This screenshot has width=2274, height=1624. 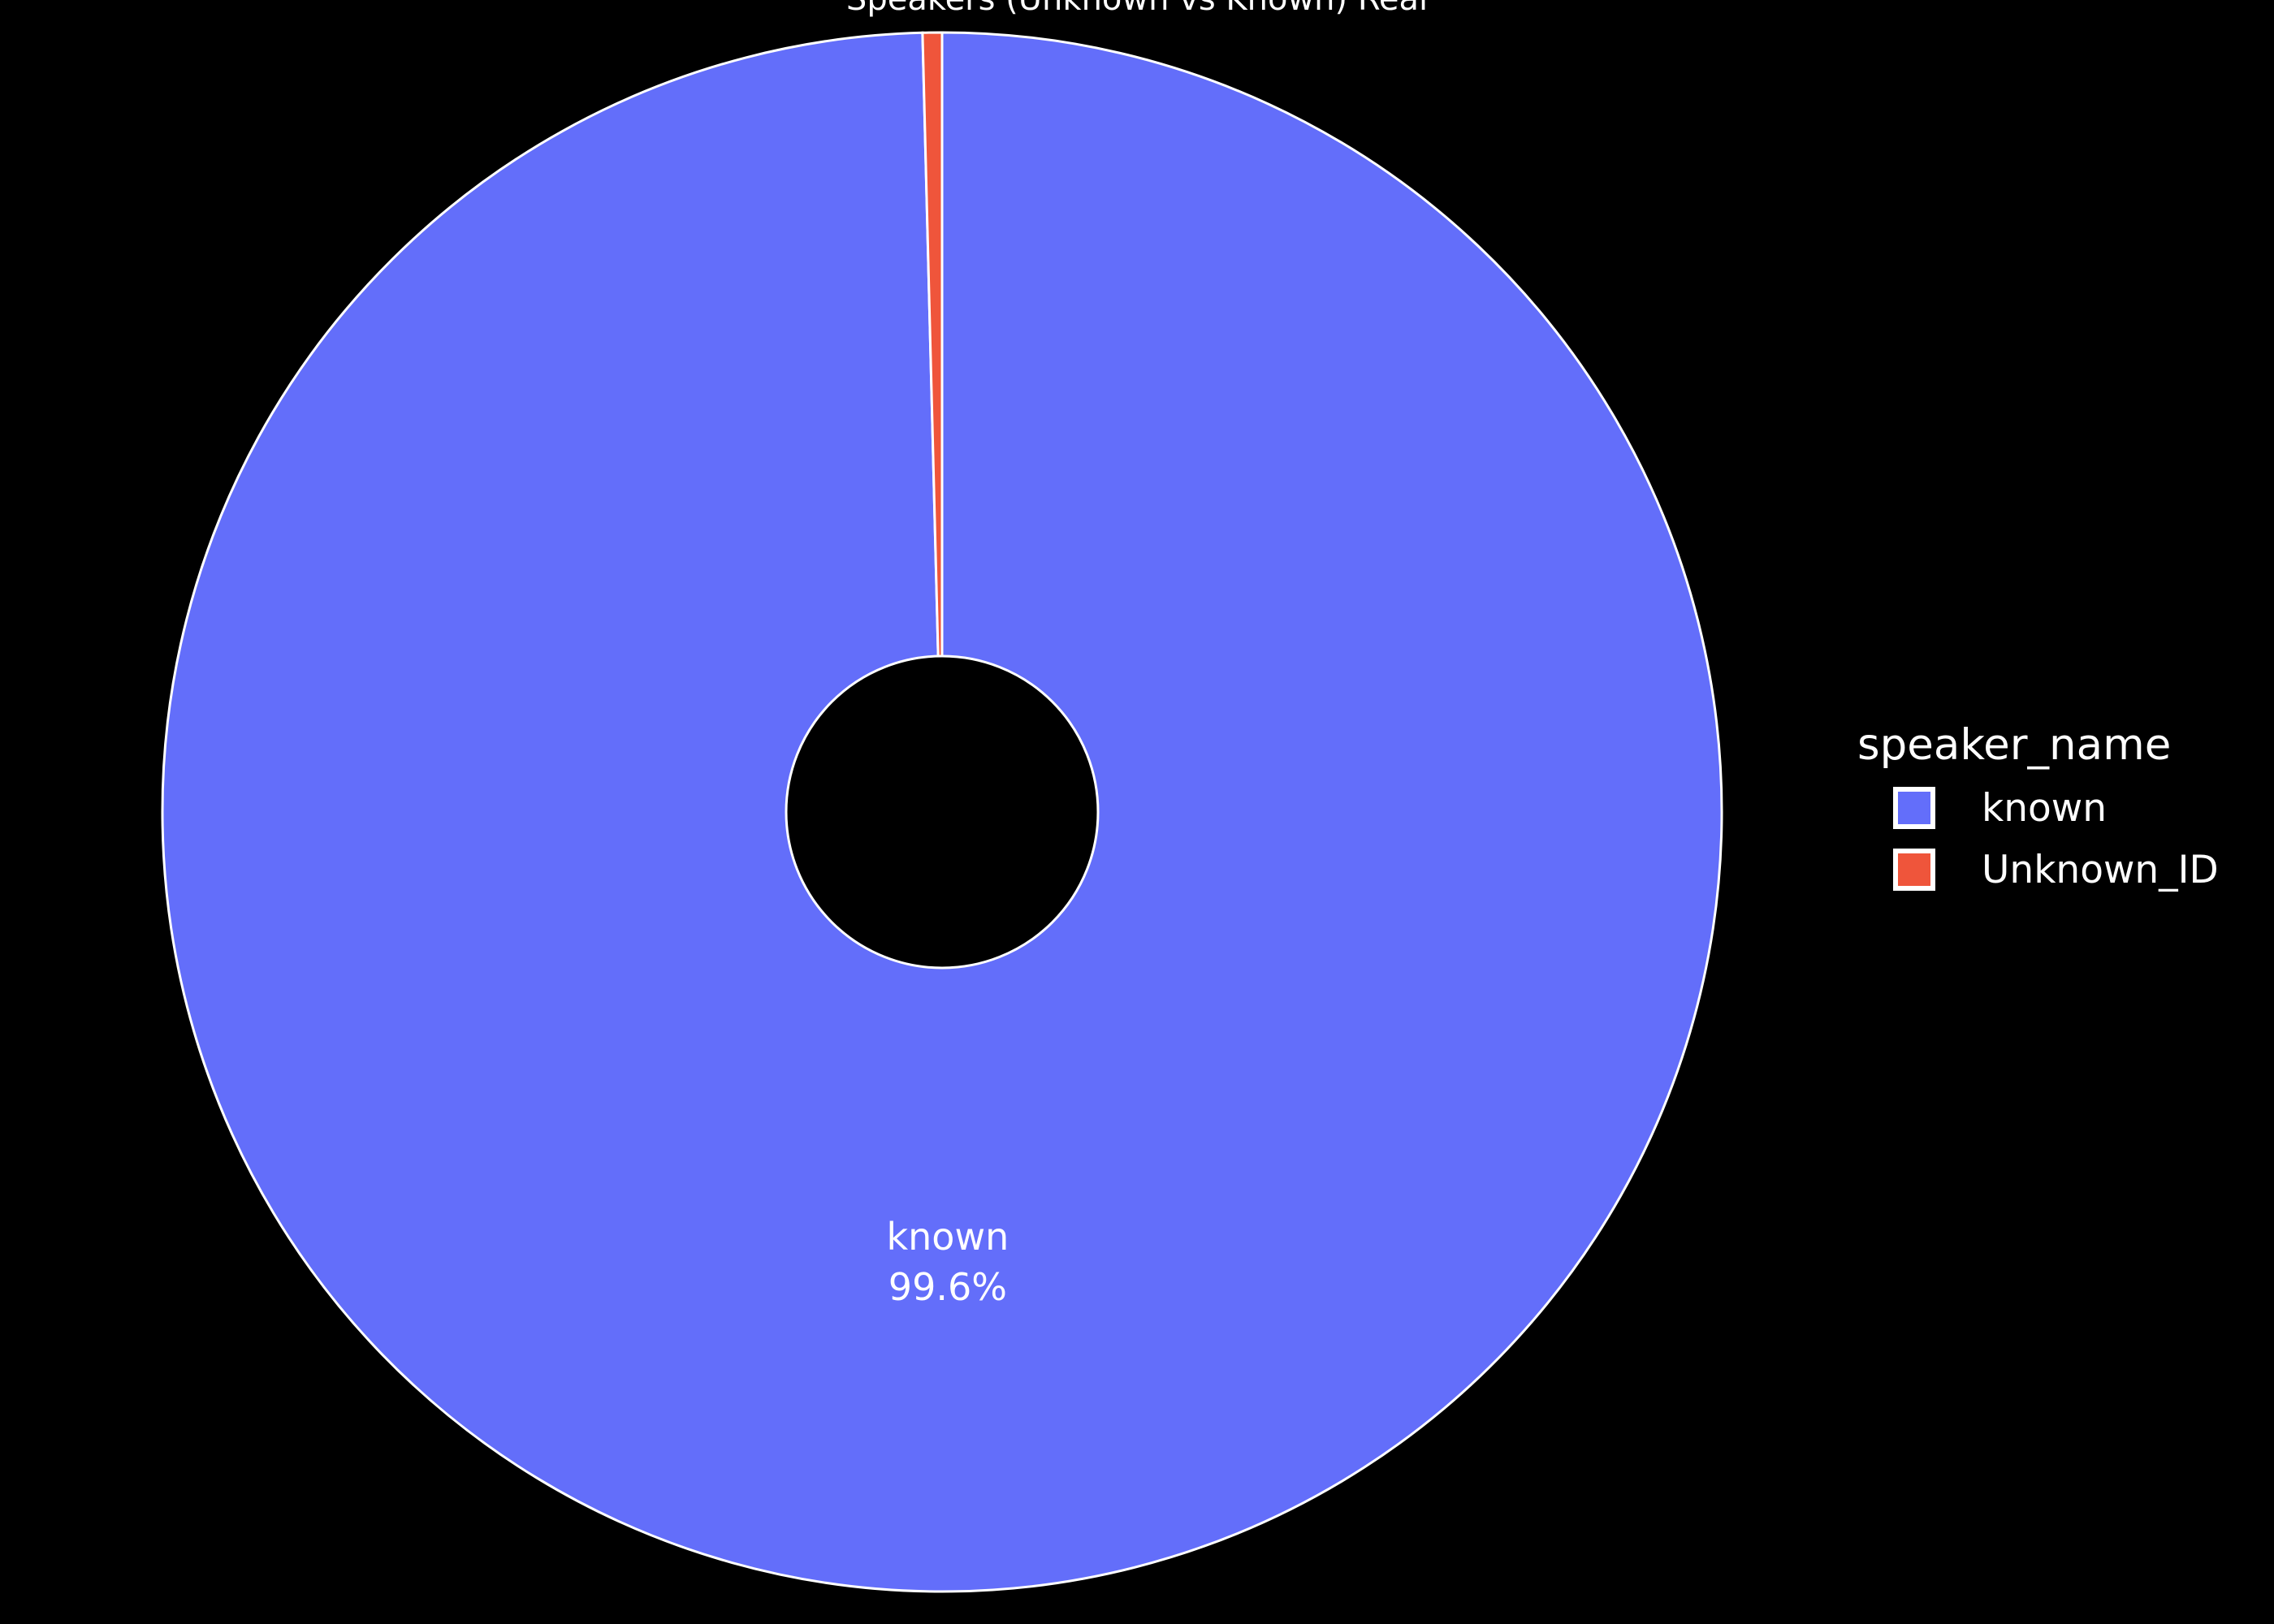 I want to click on chart-title: Speakers (Unknown vs Known) Real, so click(x=1137, y=9).